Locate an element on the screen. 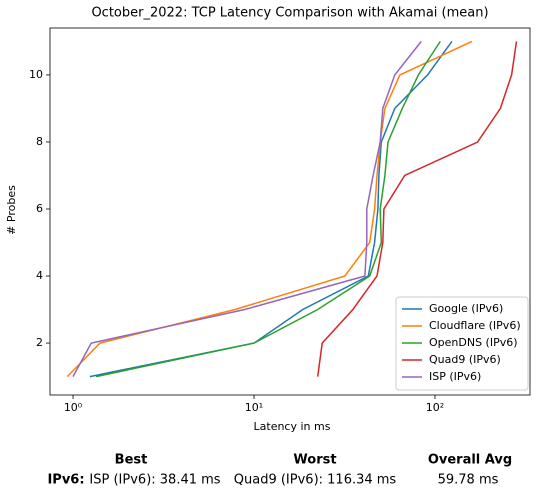 This screenshot has width=548, height=494. summary-header: Best is located at coordinates (131, 460).